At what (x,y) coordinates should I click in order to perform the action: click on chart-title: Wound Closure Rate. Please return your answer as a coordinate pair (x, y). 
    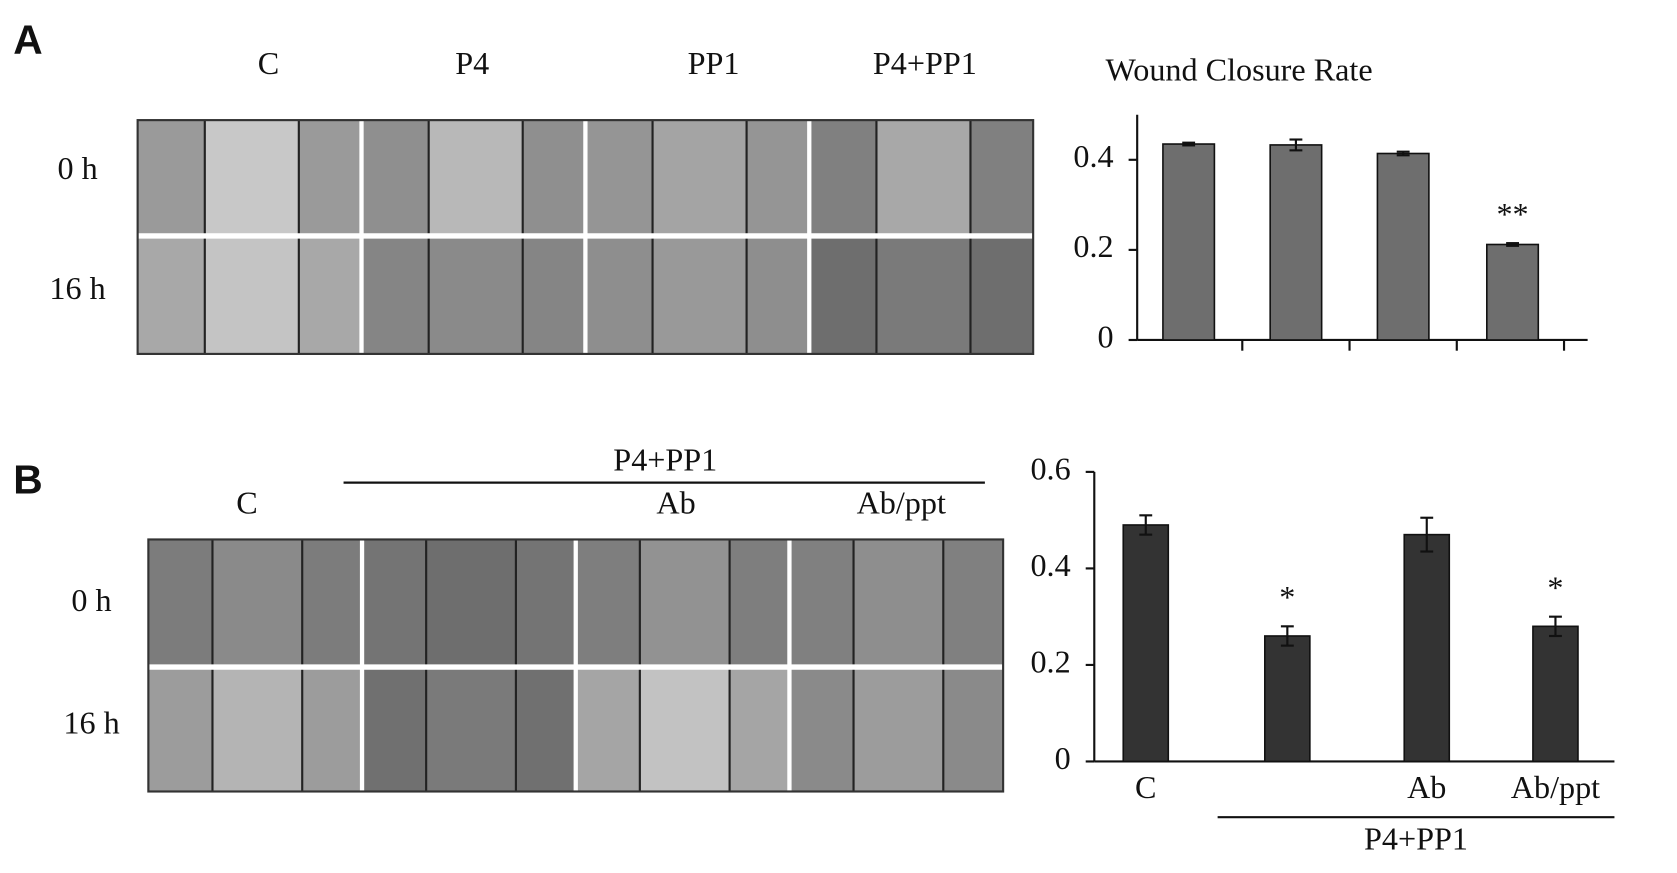
    Looking at the image, I should click on (1239, 69).